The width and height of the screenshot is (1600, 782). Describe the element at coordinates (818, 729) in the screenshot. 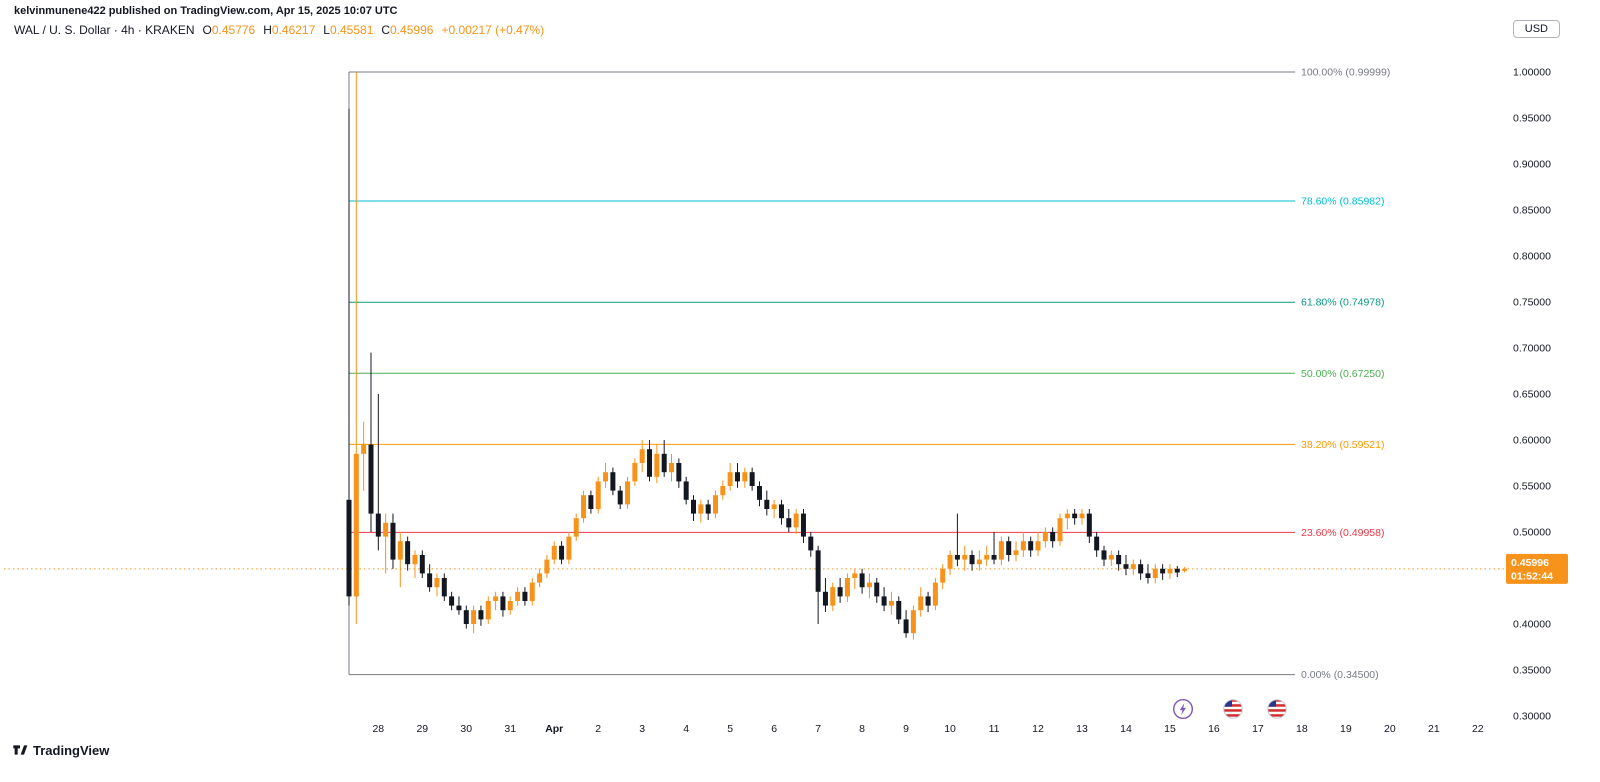

I see `time-axis-label: 7` at that location.